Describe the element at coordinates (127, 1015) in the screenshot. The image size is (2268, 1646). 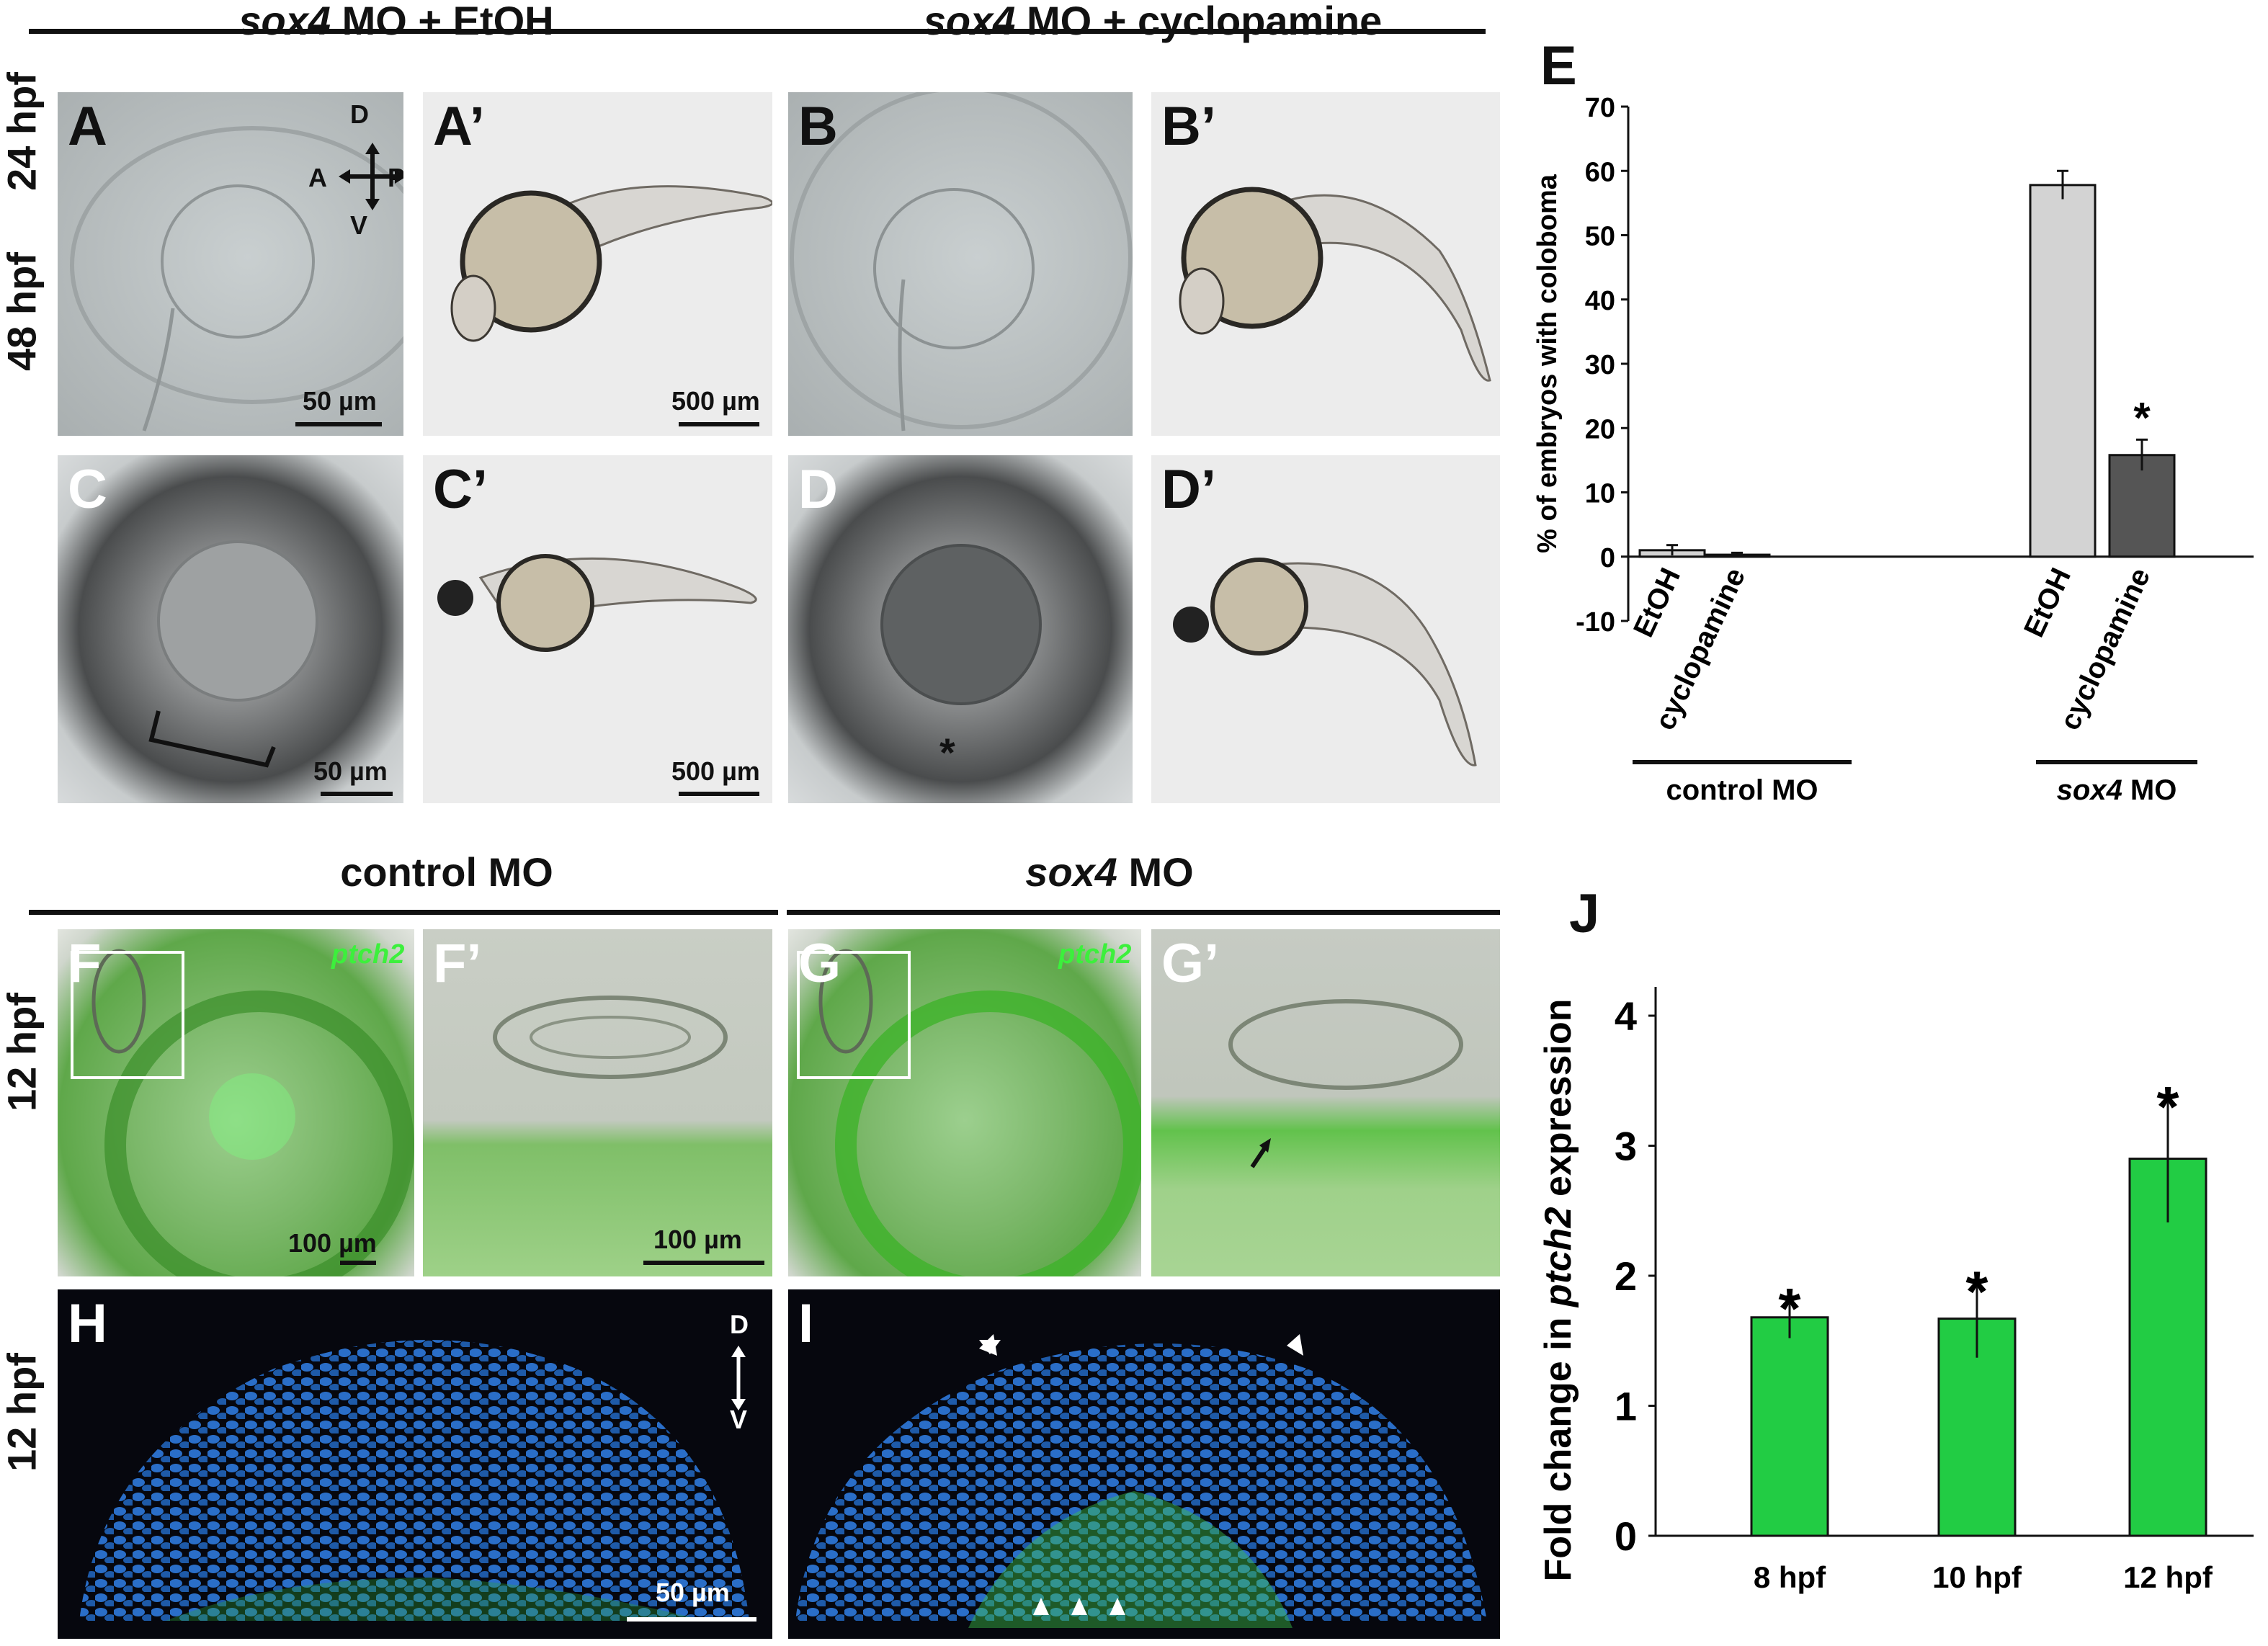
I see `panel-f-inset-box` at that location.